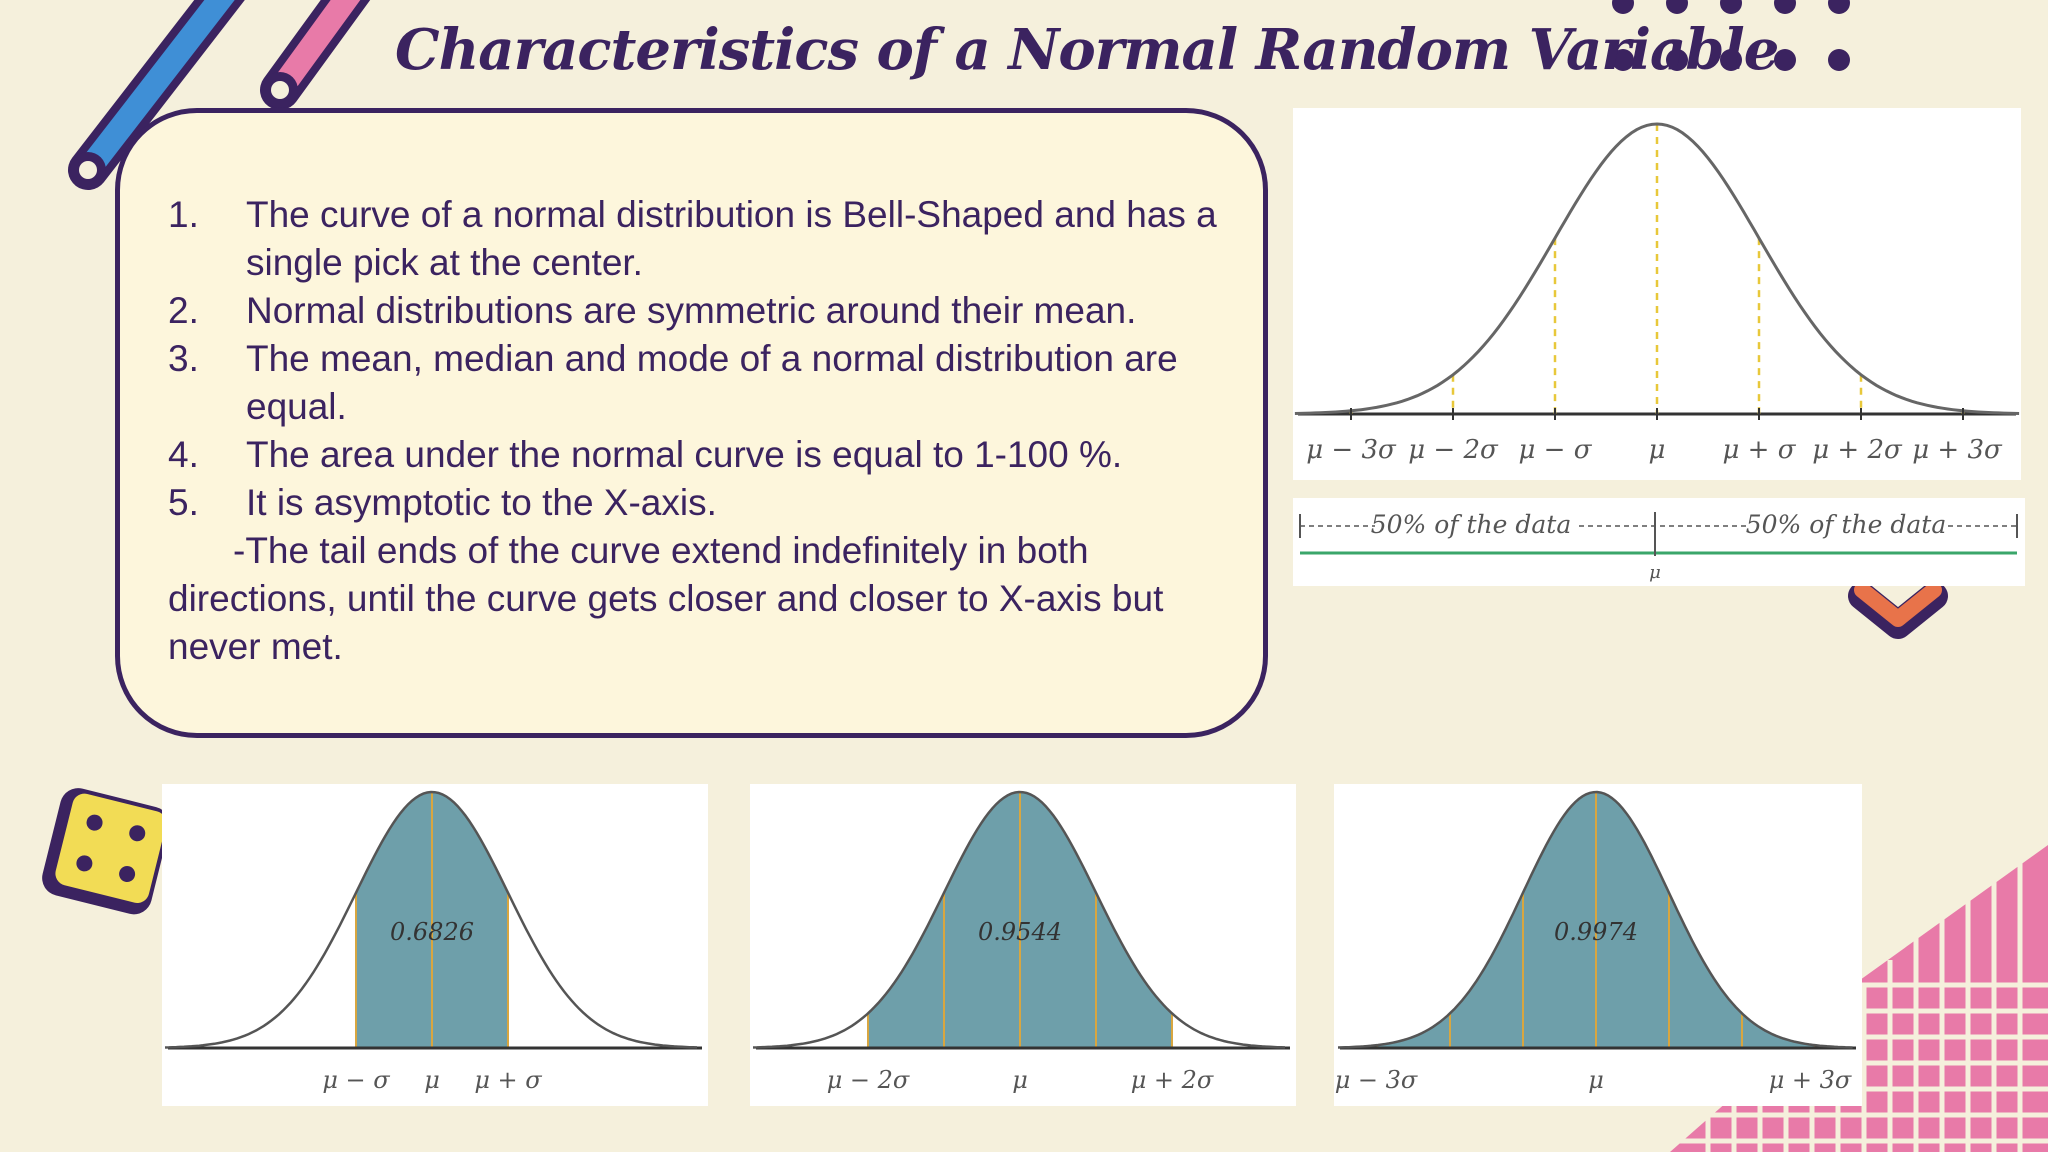  I want to click on list-number: 1., so click(183, 214).